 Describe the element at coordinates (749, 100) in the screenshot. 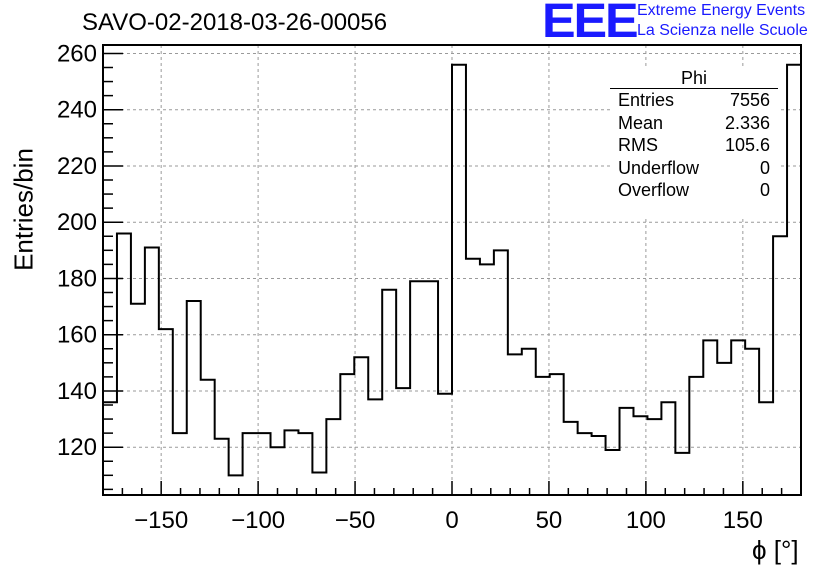

I see `stats-value: 7556` at that location.